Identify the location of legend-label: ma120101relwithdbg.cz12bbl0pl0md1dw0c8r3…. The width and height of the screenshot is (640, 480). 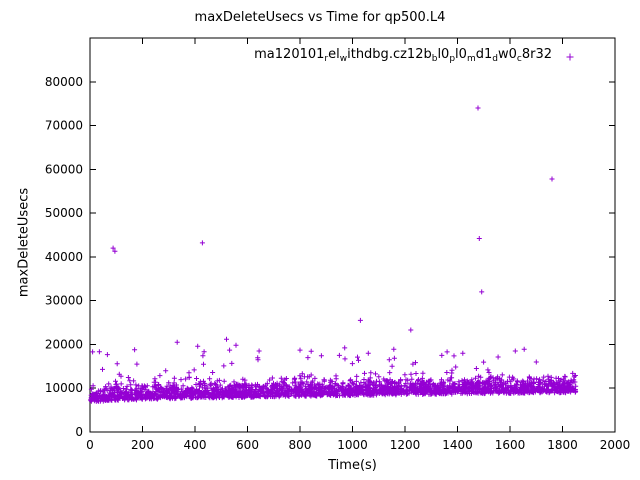
(403, 55).